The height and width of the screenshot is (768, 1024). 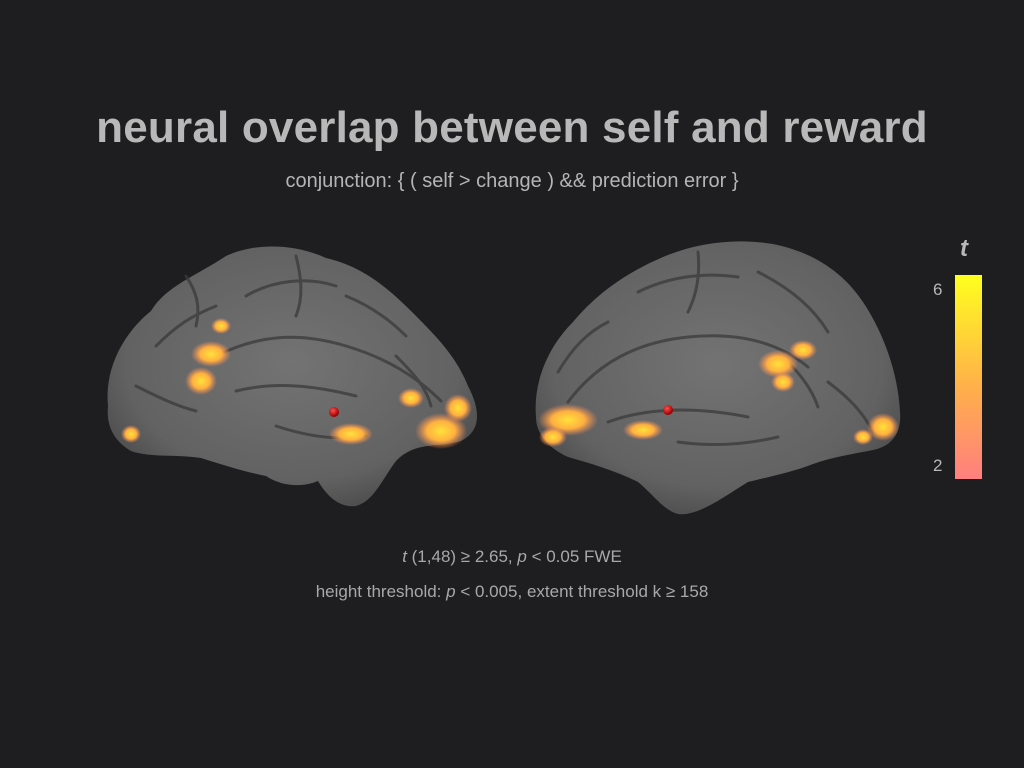 What do you see at coordinates (512, 127) in the screenshot?
I see `page-title: neural overlap between self and reward` at bounding box center [512, 127].